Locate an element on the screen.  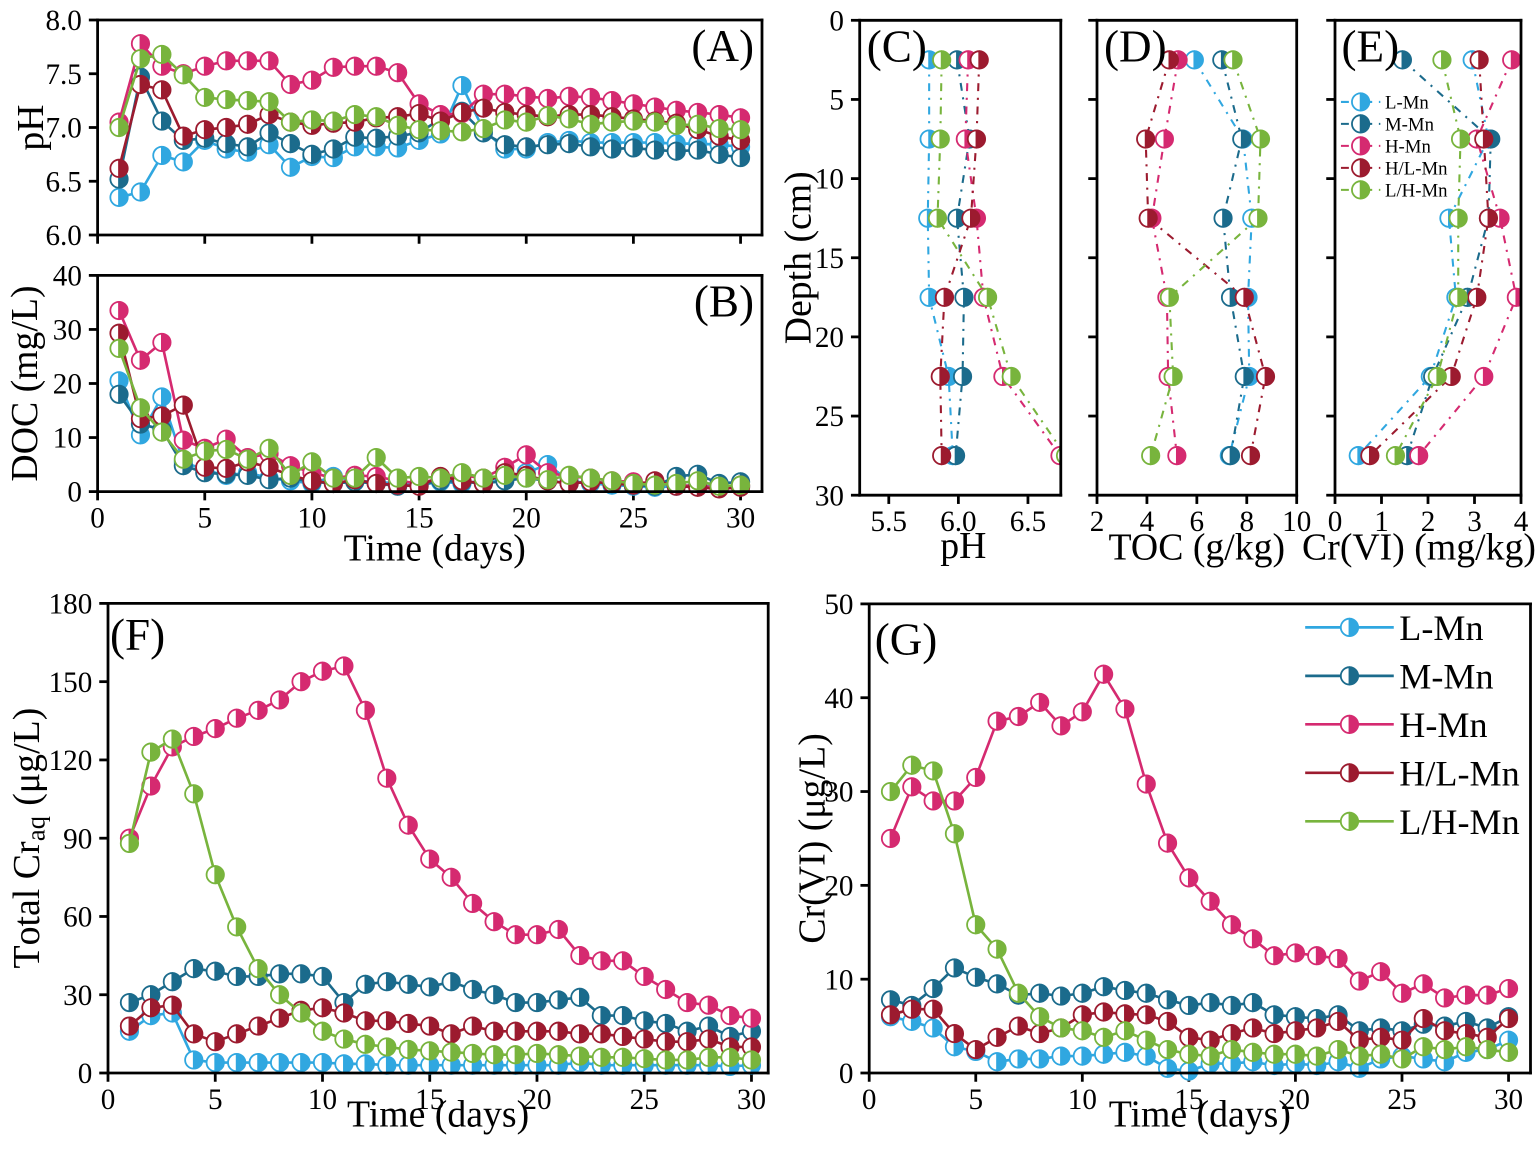
svg-text: 8 is located at coordinates (1246, 522).